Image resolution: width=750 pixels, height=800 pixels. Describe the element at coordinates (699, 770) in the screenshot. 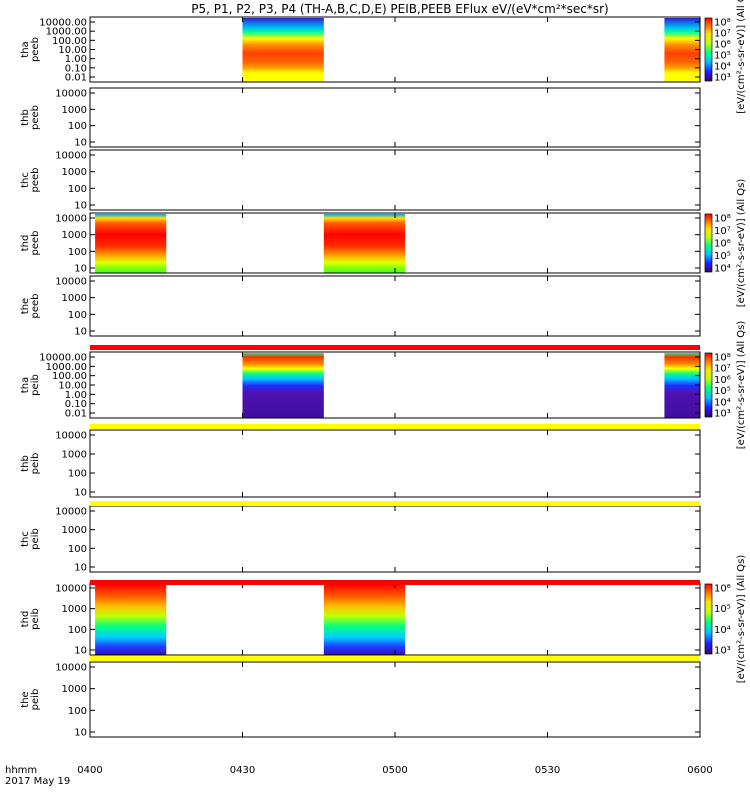

I see `xtick-label: 0600` at that location.